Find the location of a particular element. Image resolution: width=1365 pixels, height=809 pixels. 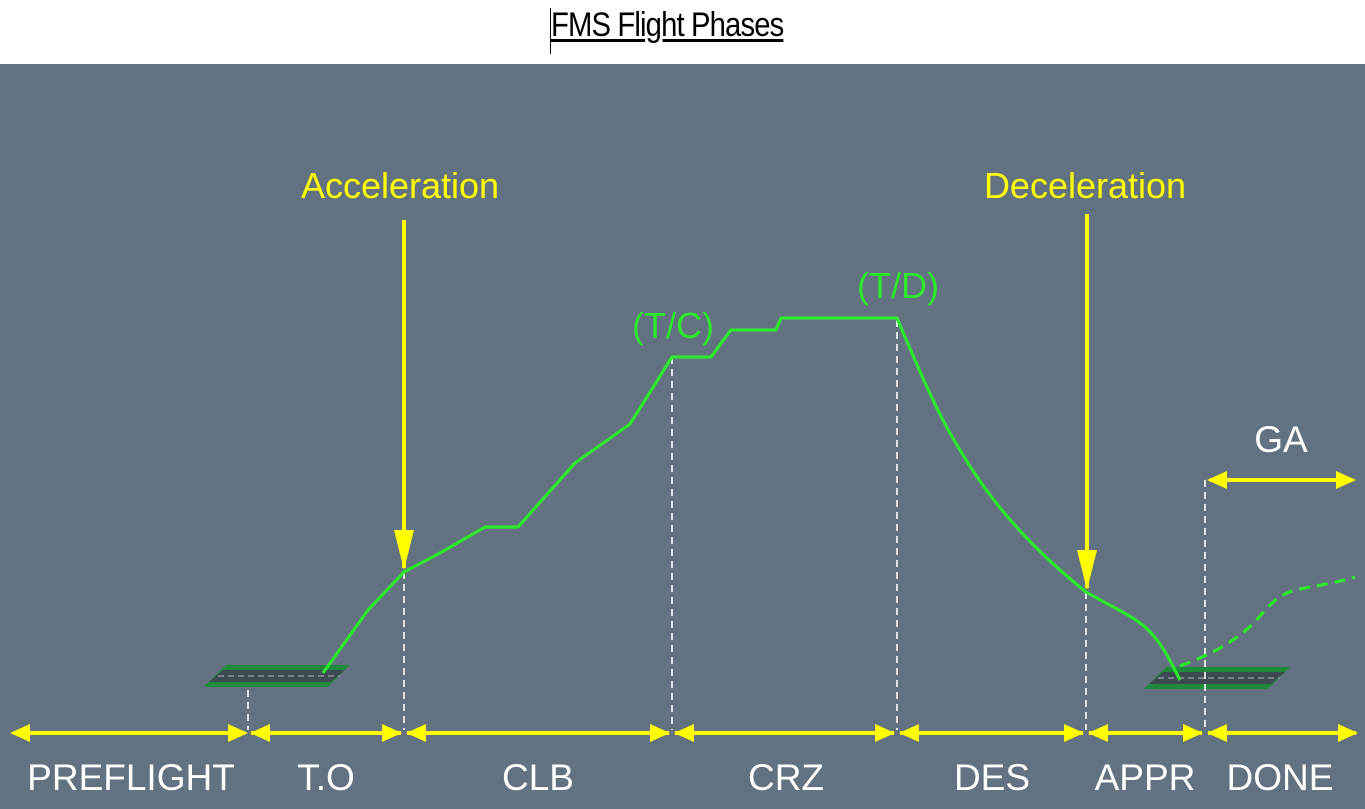

phase-label-to: T.O is located at coordinates (326, 777).